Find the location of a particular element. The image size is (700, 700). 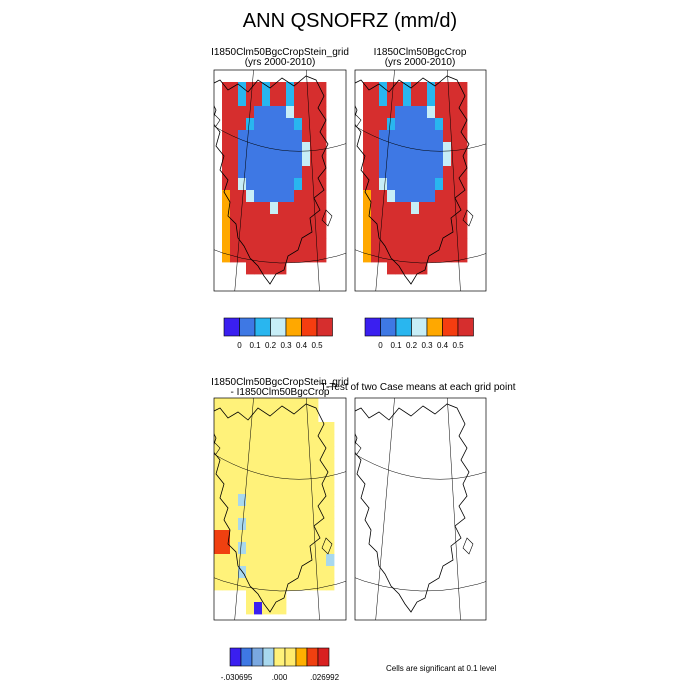

map-top-right is located at coordinates (420, 180).